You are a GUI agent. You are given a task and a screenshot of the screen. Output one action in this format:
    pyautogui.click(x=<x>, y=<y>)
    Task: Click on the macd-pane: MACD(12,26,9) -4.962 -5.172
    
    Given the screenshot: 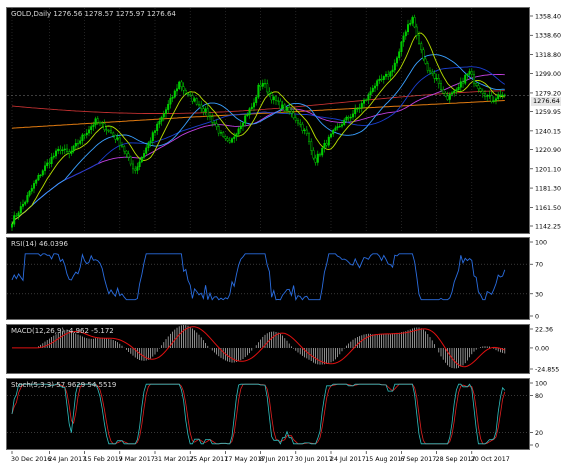 What is the action you would take?
    pyautogui.click(x=268, y=349)
    